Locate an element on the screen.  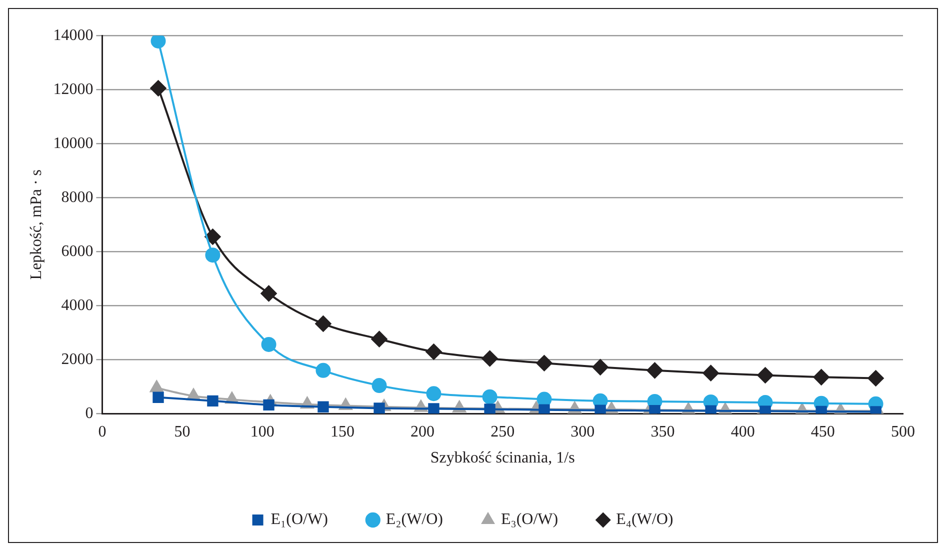
y-axis-title: Lepkość, mPa · s is located at coordinates (36, 225).